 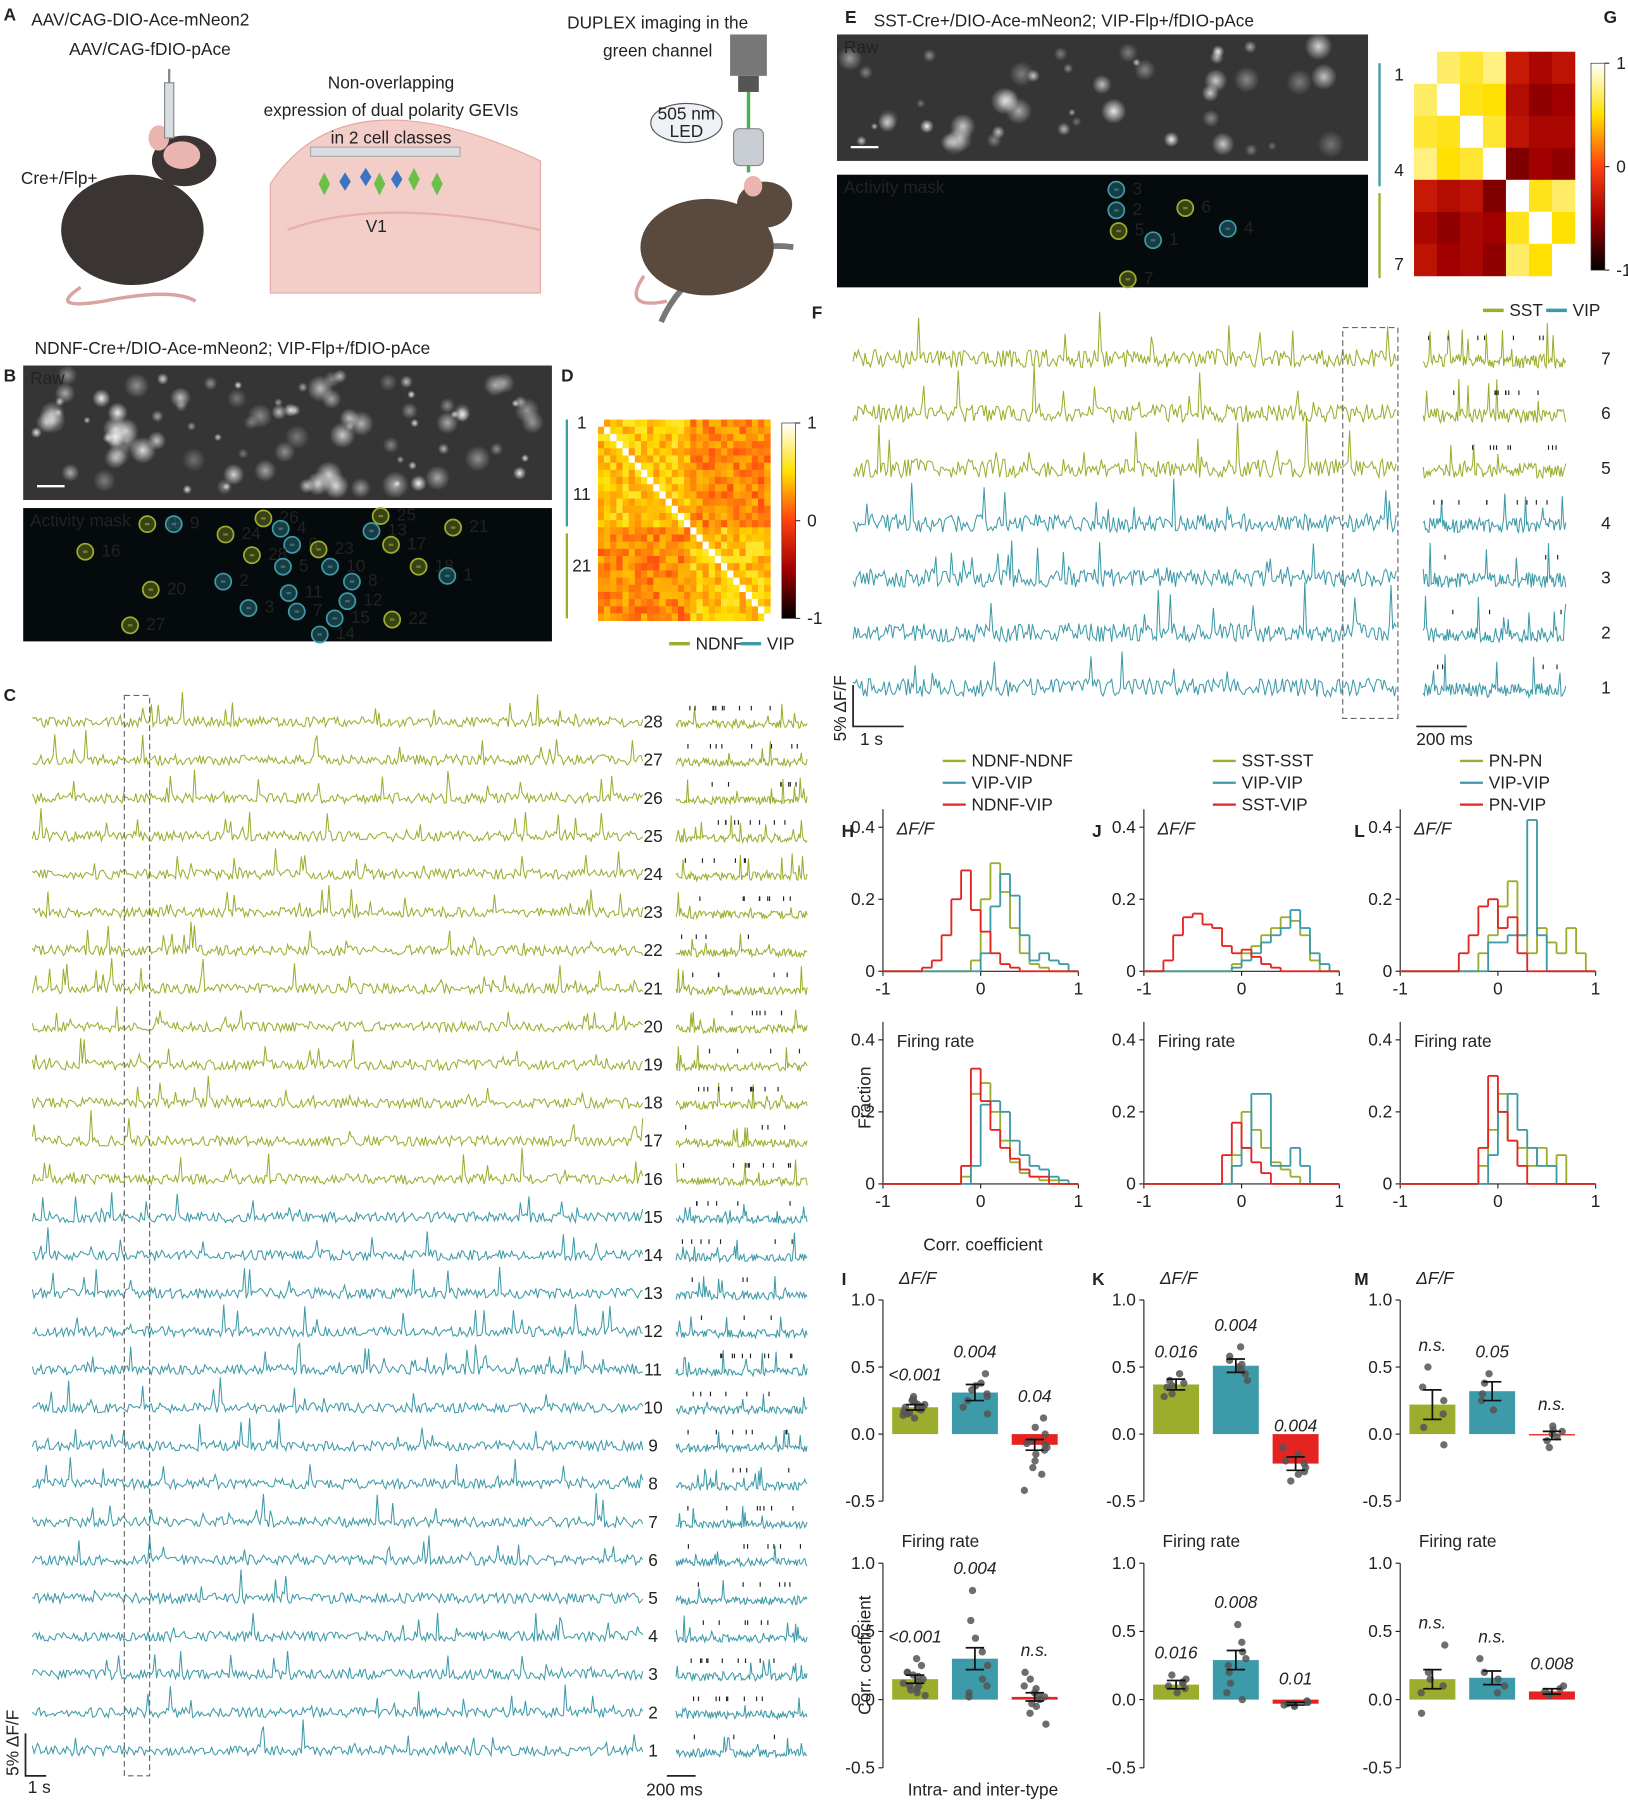 What do you see at coordinates (936, 1041) in the screenshot?
I see `subplot-title: Firing rate` at bounding box center [936, 1041].